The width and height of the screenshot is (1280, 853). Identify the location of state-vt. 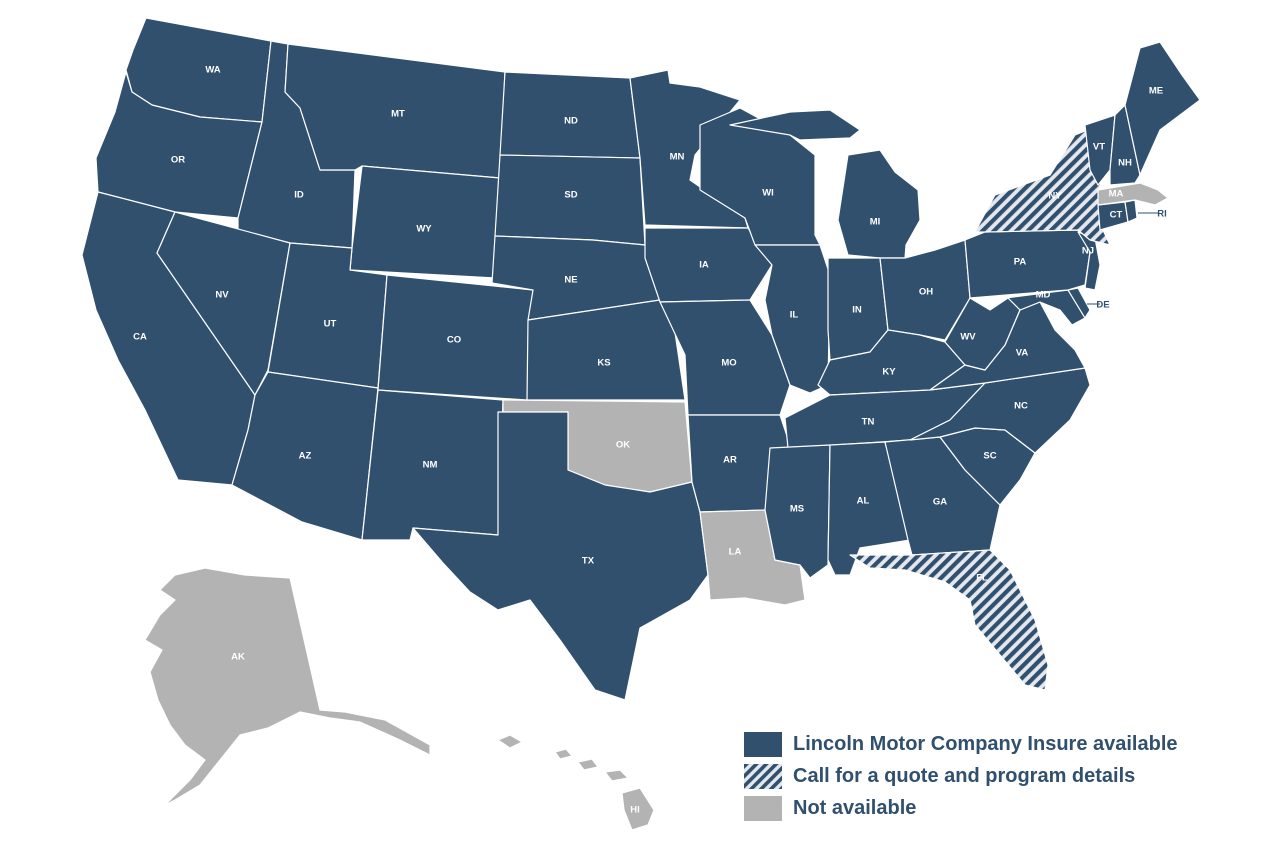
(1100, 150).